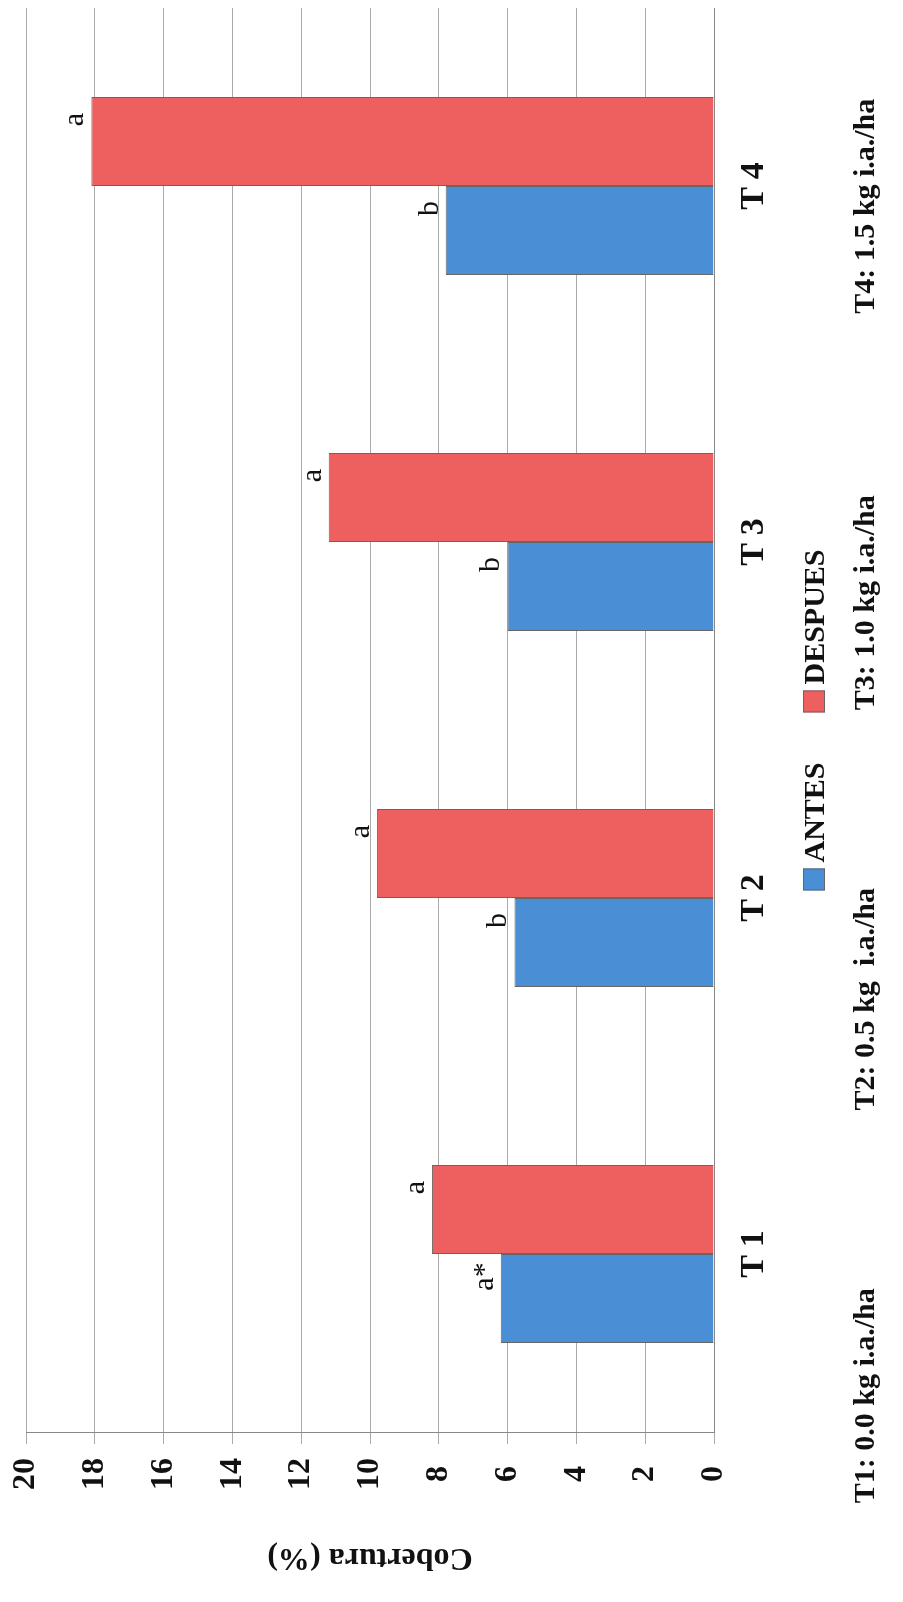 This screenshot has height=1602, width=903. What do you see at coordinates (814, 617) in the screenshot?
I see `text: DESPUES` at bounding box center [814, 617].